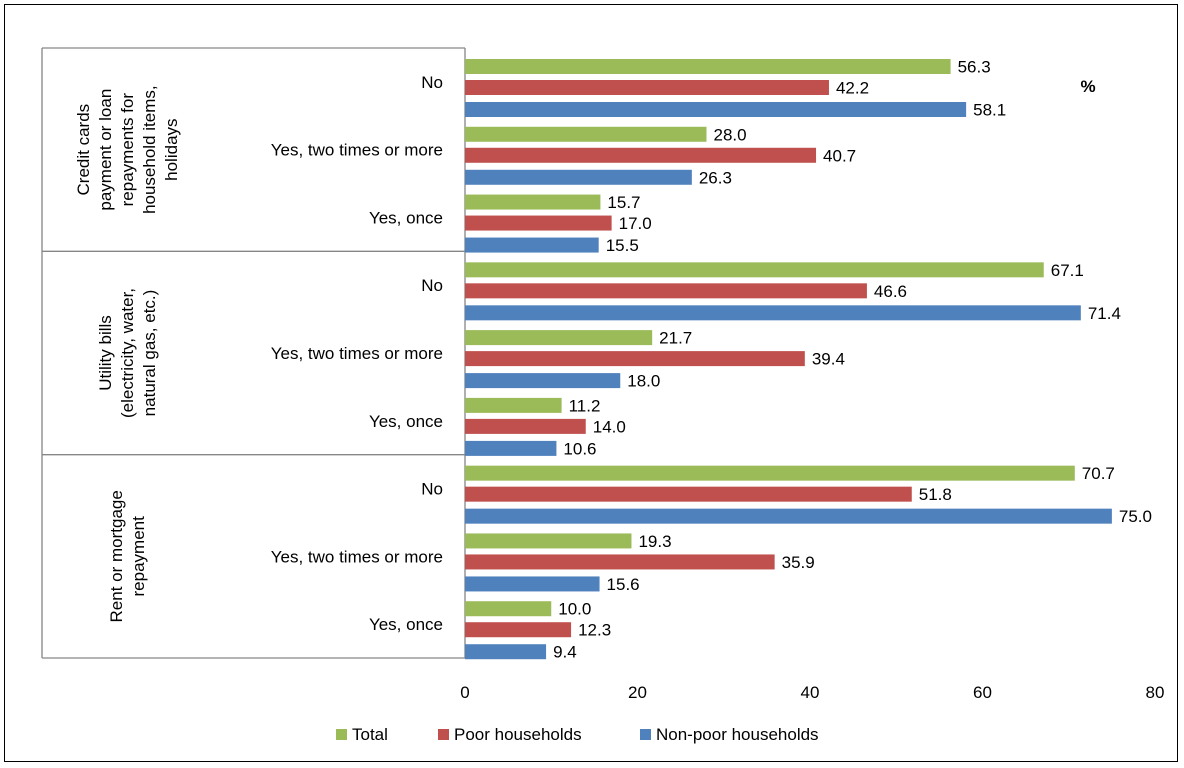  I want to click on unit-label: %, so click(1087, 86).